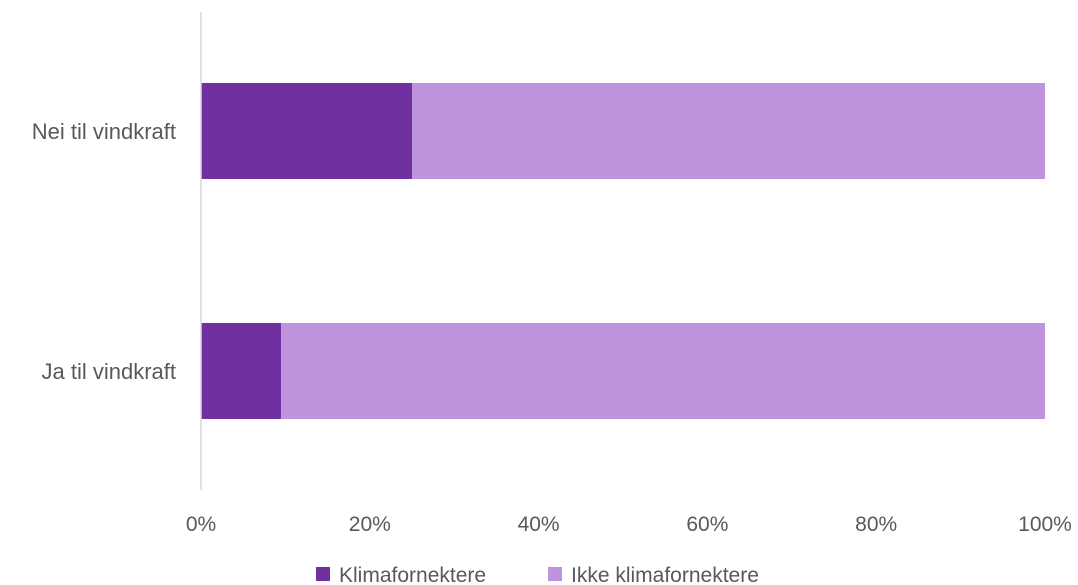 This screenshot has height=585, width=1078. What do you see at coordinates (104, 131) in the screenshot?
I see `category-label: Nei til vindkraft` at bounding box center [104, 131].